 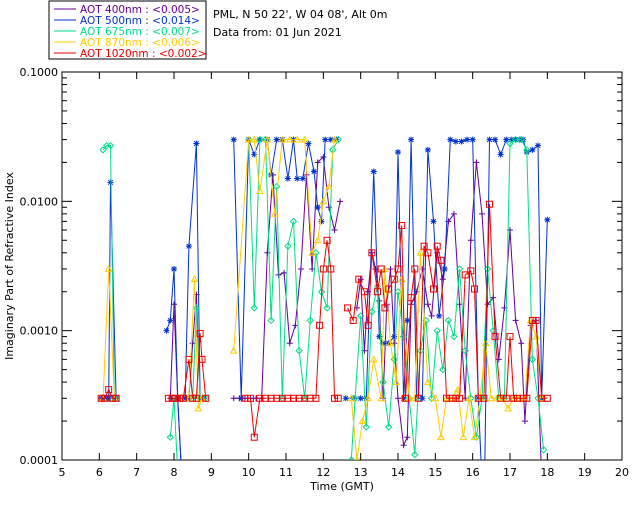 What do you see at coordinates (140, 32) in the screenshot?
I see `legend-label: AOT 675nm : <0.007>` at bounding box center [140, 32].